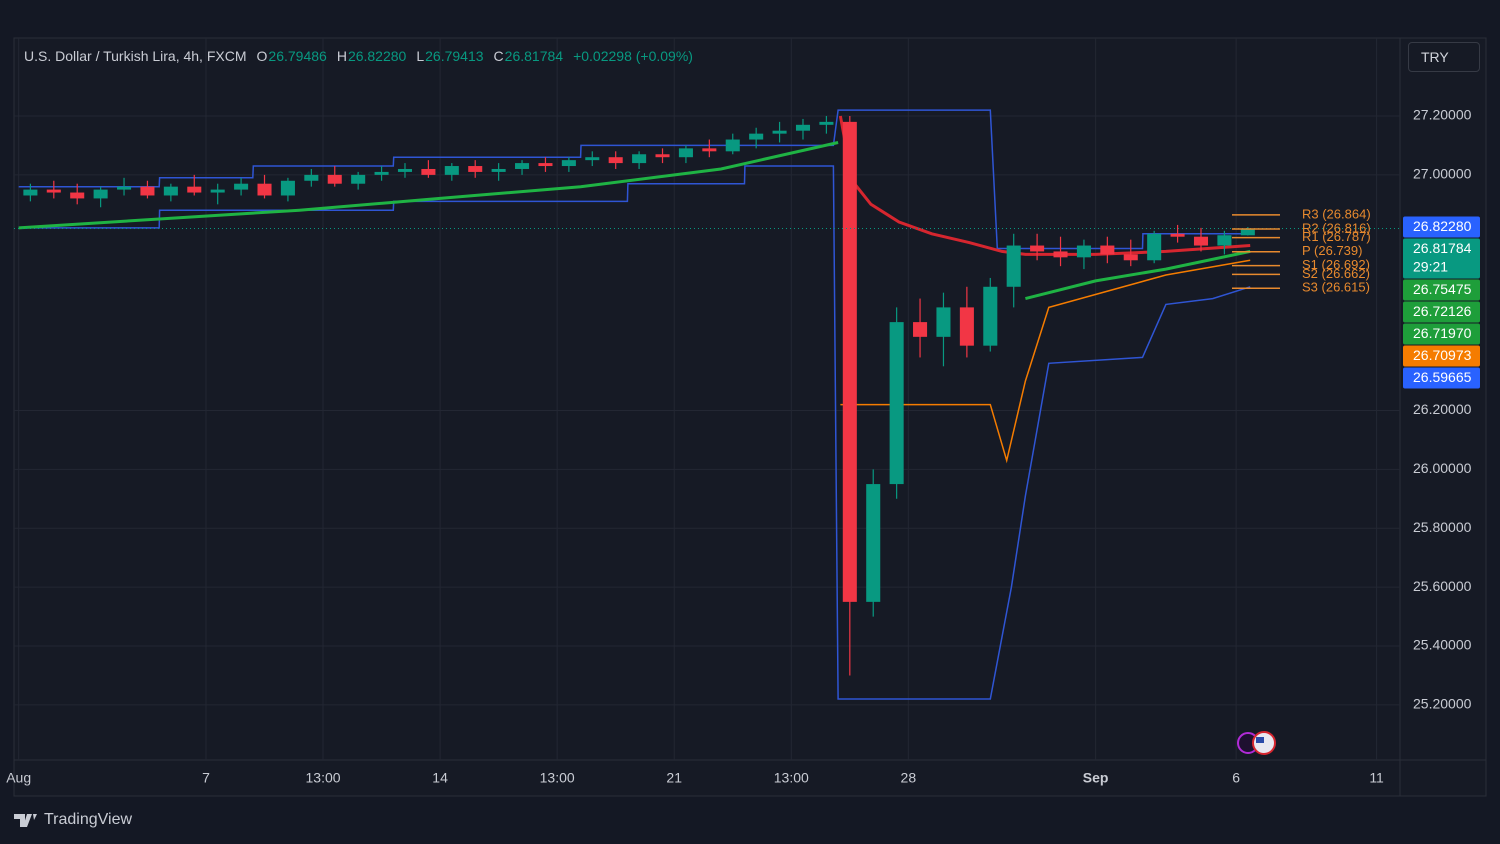 The image size is (1500, 844). Describe the element at coordinates (297, 56) in the screenshot. I see `ohlc-value: 26.79486` at that location.